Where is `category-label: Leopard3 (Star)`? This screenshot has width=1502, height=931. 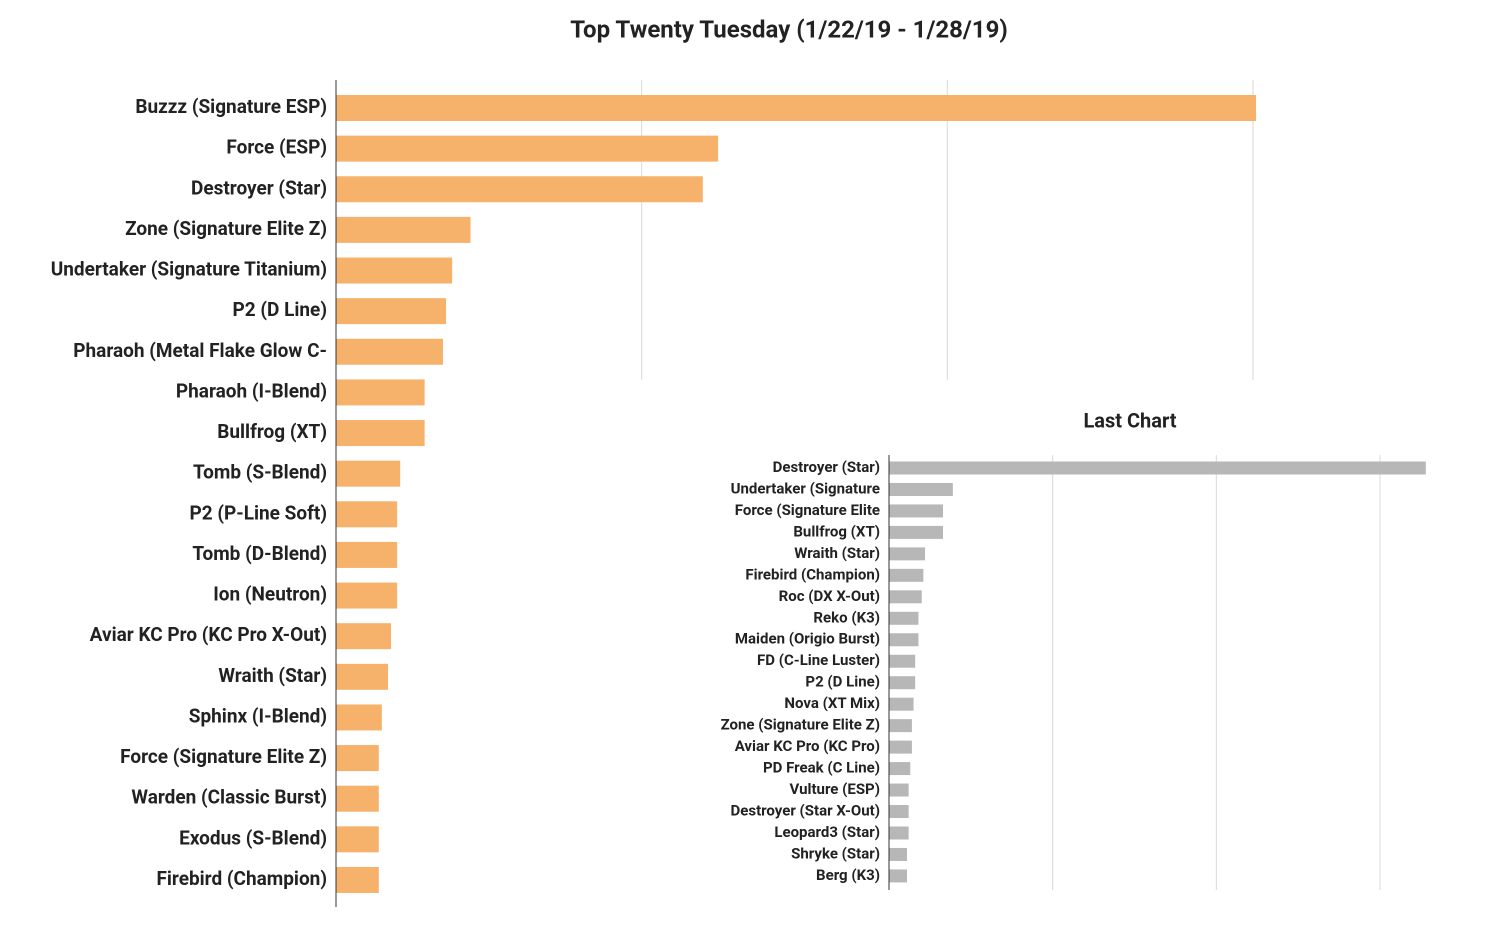
category-label: Leopard3 (Star) is located at coordinates (827, 832).